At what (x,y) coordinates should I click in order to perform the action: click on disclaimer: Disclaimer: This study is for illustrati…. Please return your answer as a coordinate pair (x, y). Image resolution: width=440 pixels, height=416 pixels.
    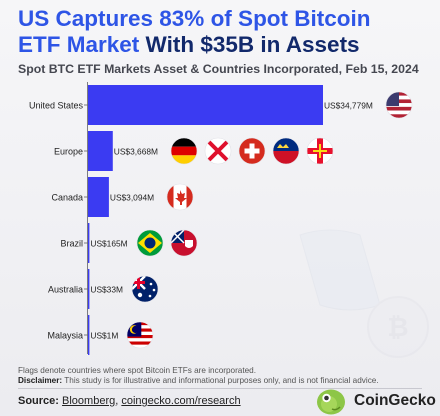
    Looking at the image, I should click on (223, 381).